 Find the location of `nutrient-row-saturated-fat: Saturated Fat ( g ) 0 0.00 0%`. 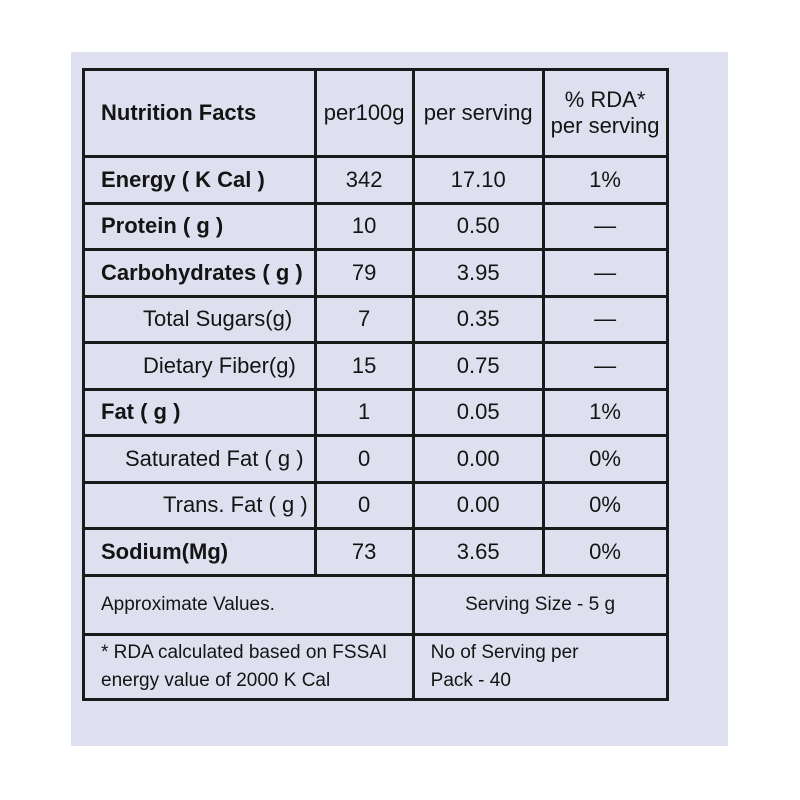

nutrient-row-saturated-fat: Saturated Fat ( g ) 0 0.00 0% is located at coordinates (375, 459).